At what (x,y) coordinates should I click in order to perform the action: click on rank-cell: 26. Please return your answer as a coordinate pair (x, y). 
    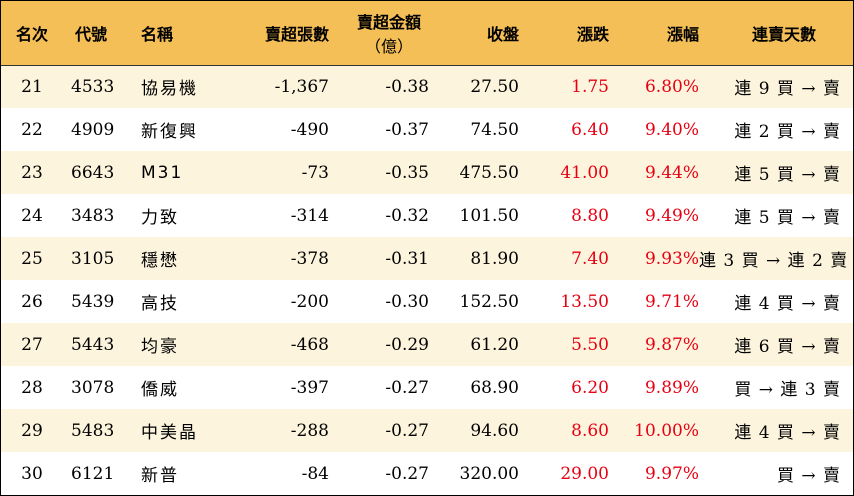
    Looking at the image, I should click on (32, 301).